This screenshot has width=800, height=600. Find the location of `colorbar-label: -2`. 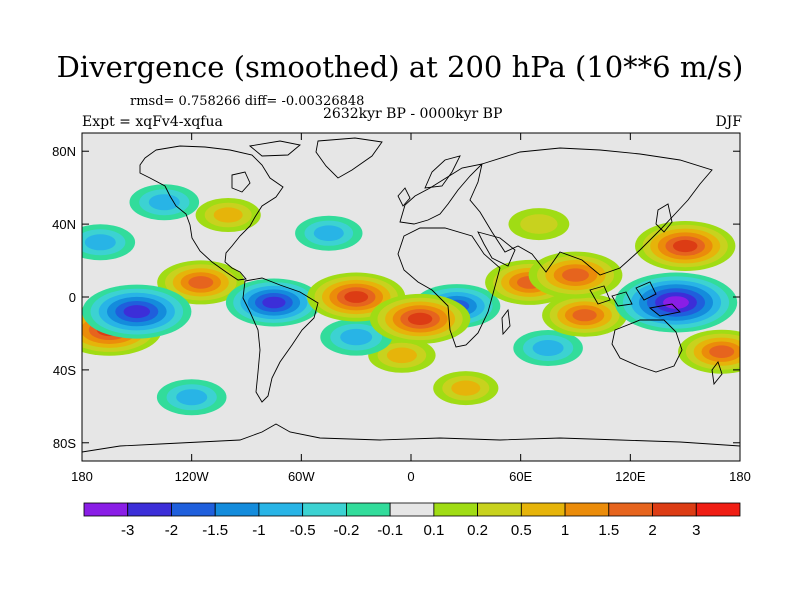

colorbar-label: -2 is located at coordinates (171, 530).